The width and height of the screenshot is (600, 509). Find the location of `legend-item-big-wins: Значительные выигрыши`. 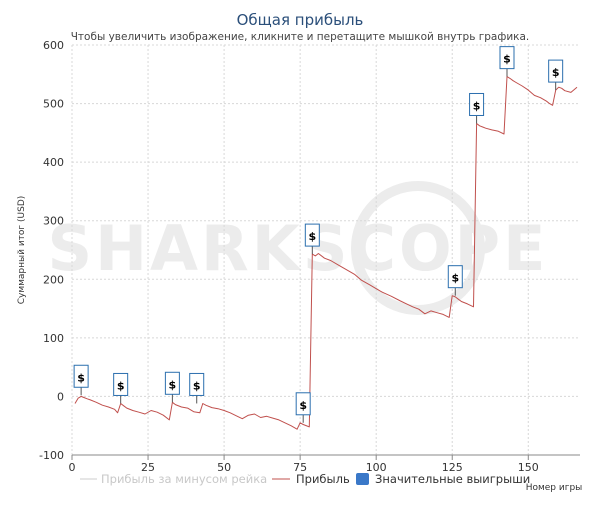

legend-item-big-wins: Значительные выигрыши is located at coordinates (452, 479).